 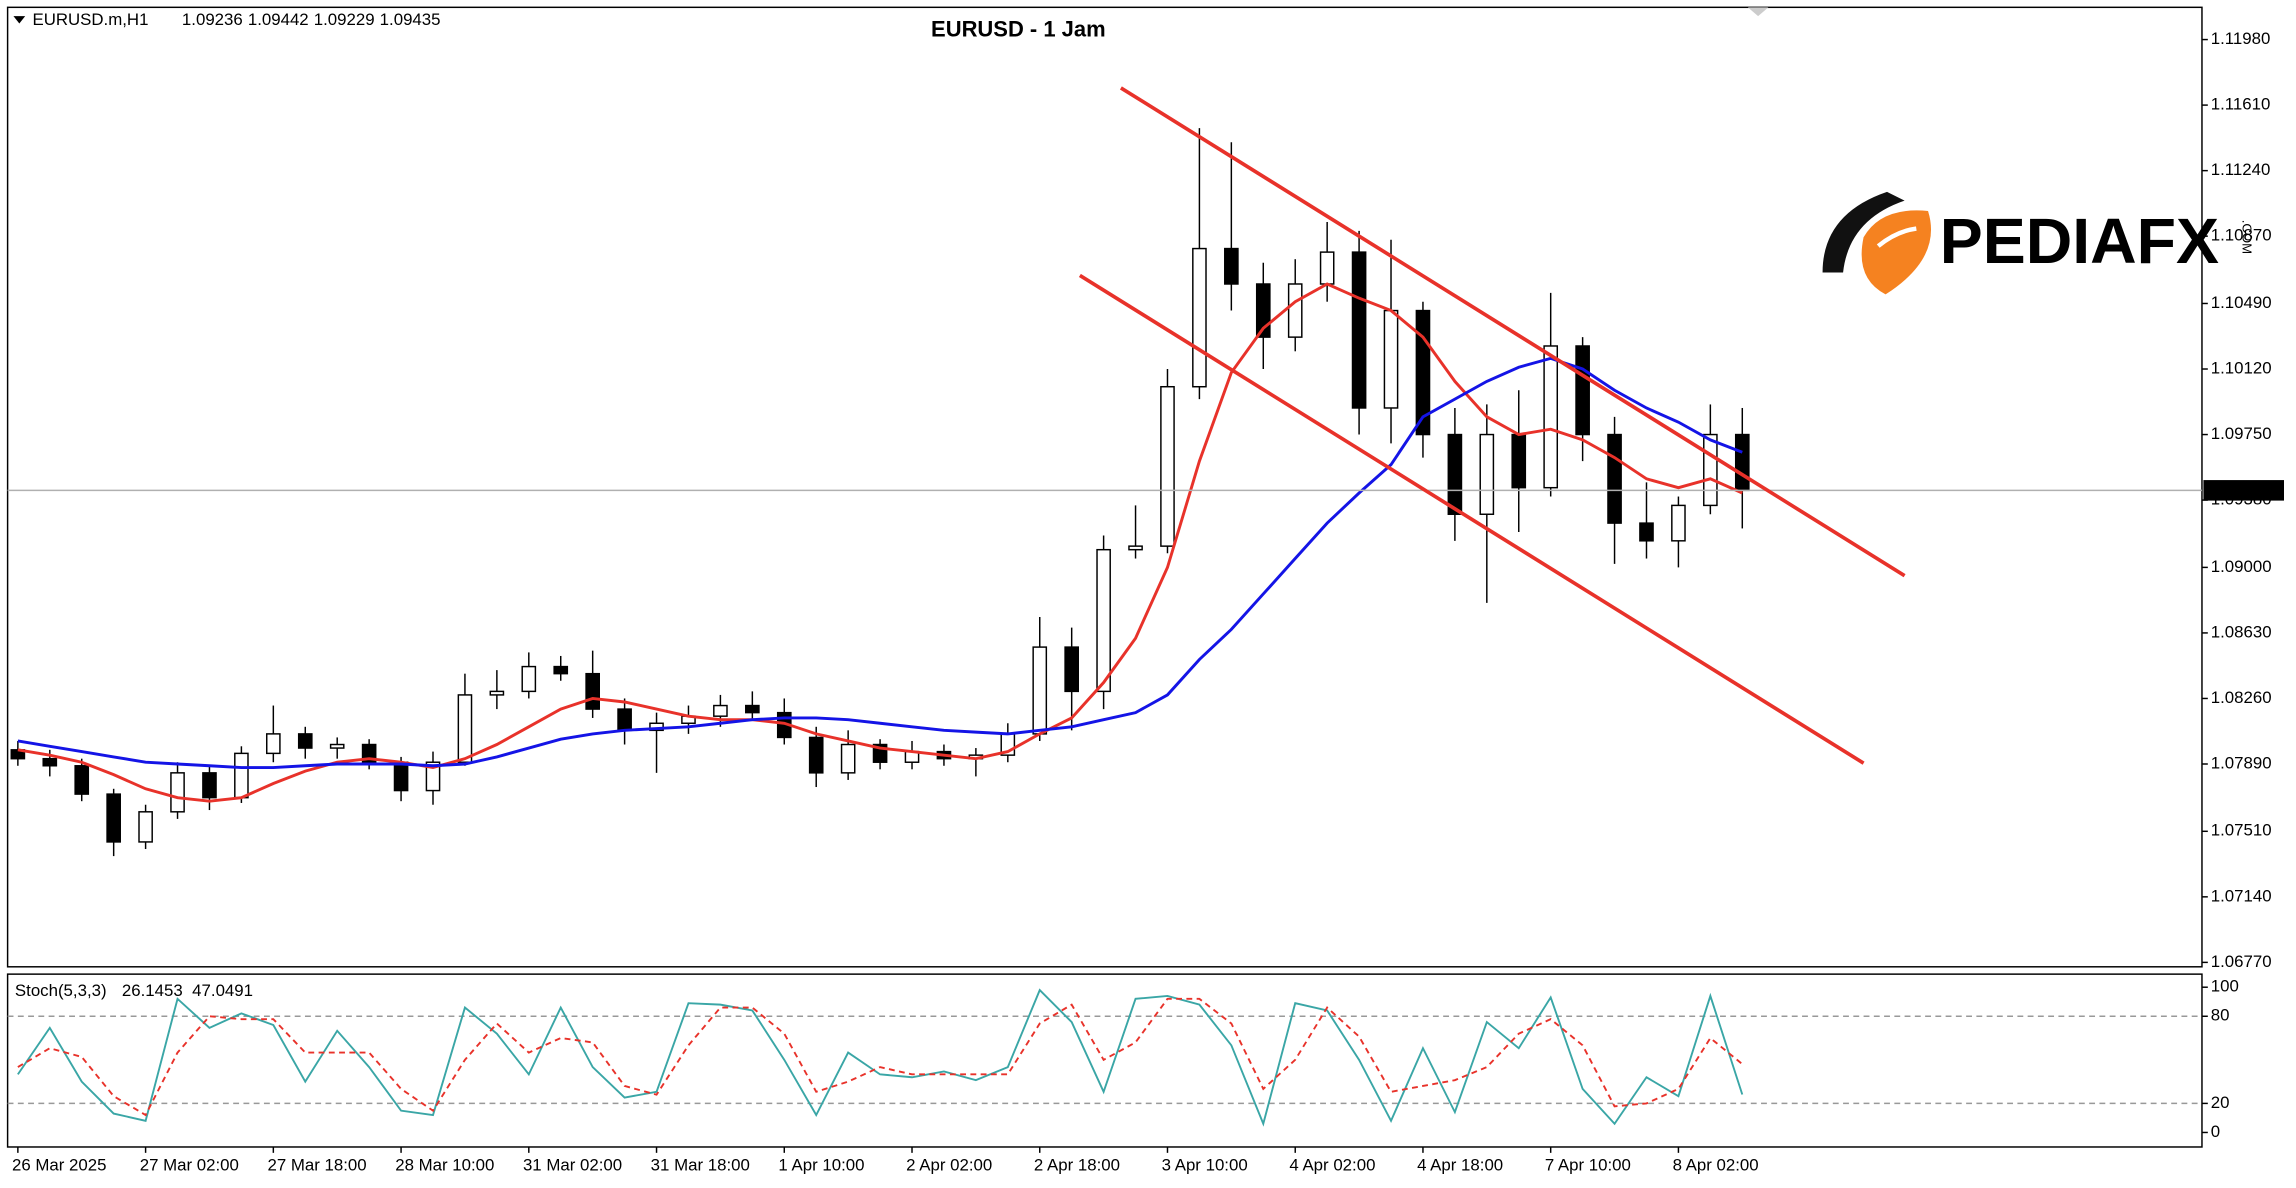 What do you see at coordinates (2238, 490) in the screenshot?
I see `current-price-label: 1.09435` at bounding box center [2238, 490].